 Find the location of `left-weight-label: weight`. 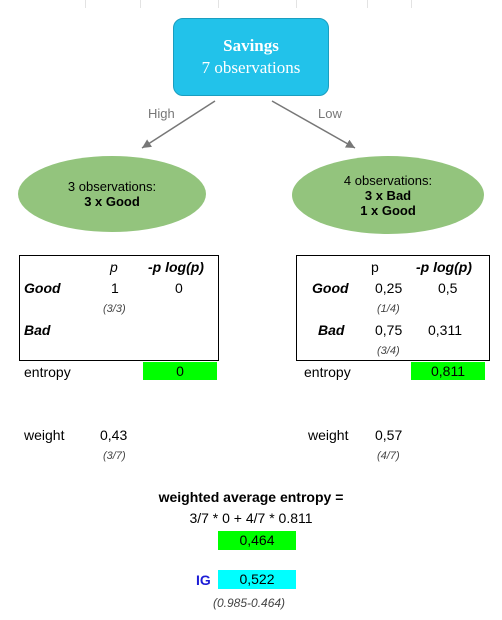

left-weight-label: weight is located at coordinates (44, 435).